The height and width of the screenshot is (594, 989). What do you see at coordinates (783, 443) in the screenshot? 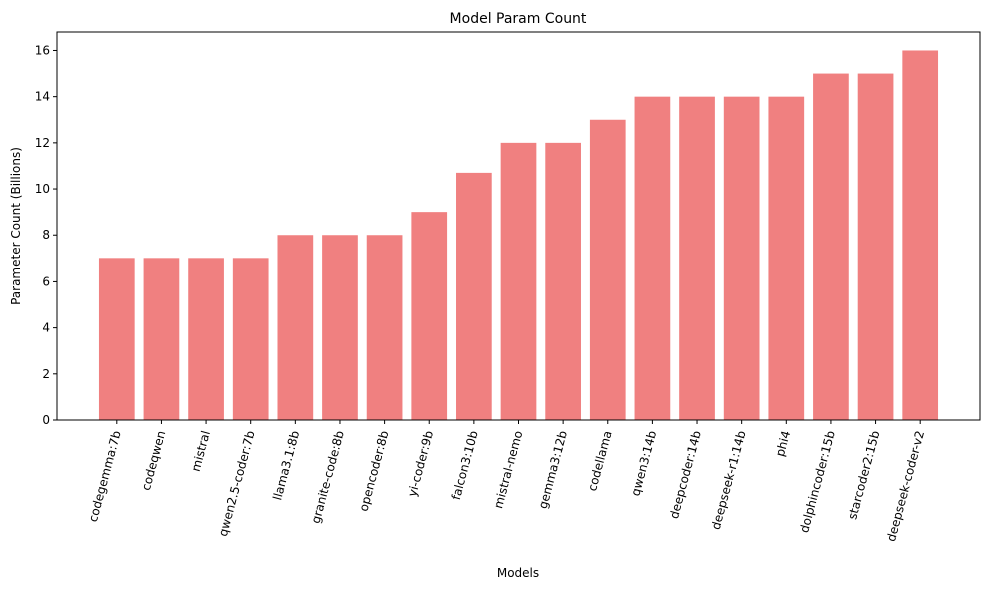
I see `x-tick-label: phi4` at bounding box center [783, 443].